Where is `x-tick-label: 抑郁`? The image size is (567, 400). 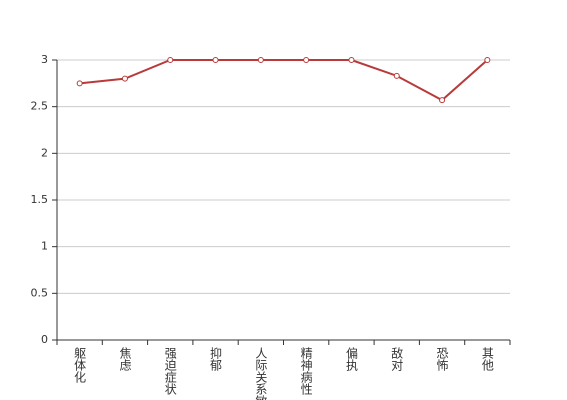
x-tick-label: 抑郁 is located at coordinates (216, 359).